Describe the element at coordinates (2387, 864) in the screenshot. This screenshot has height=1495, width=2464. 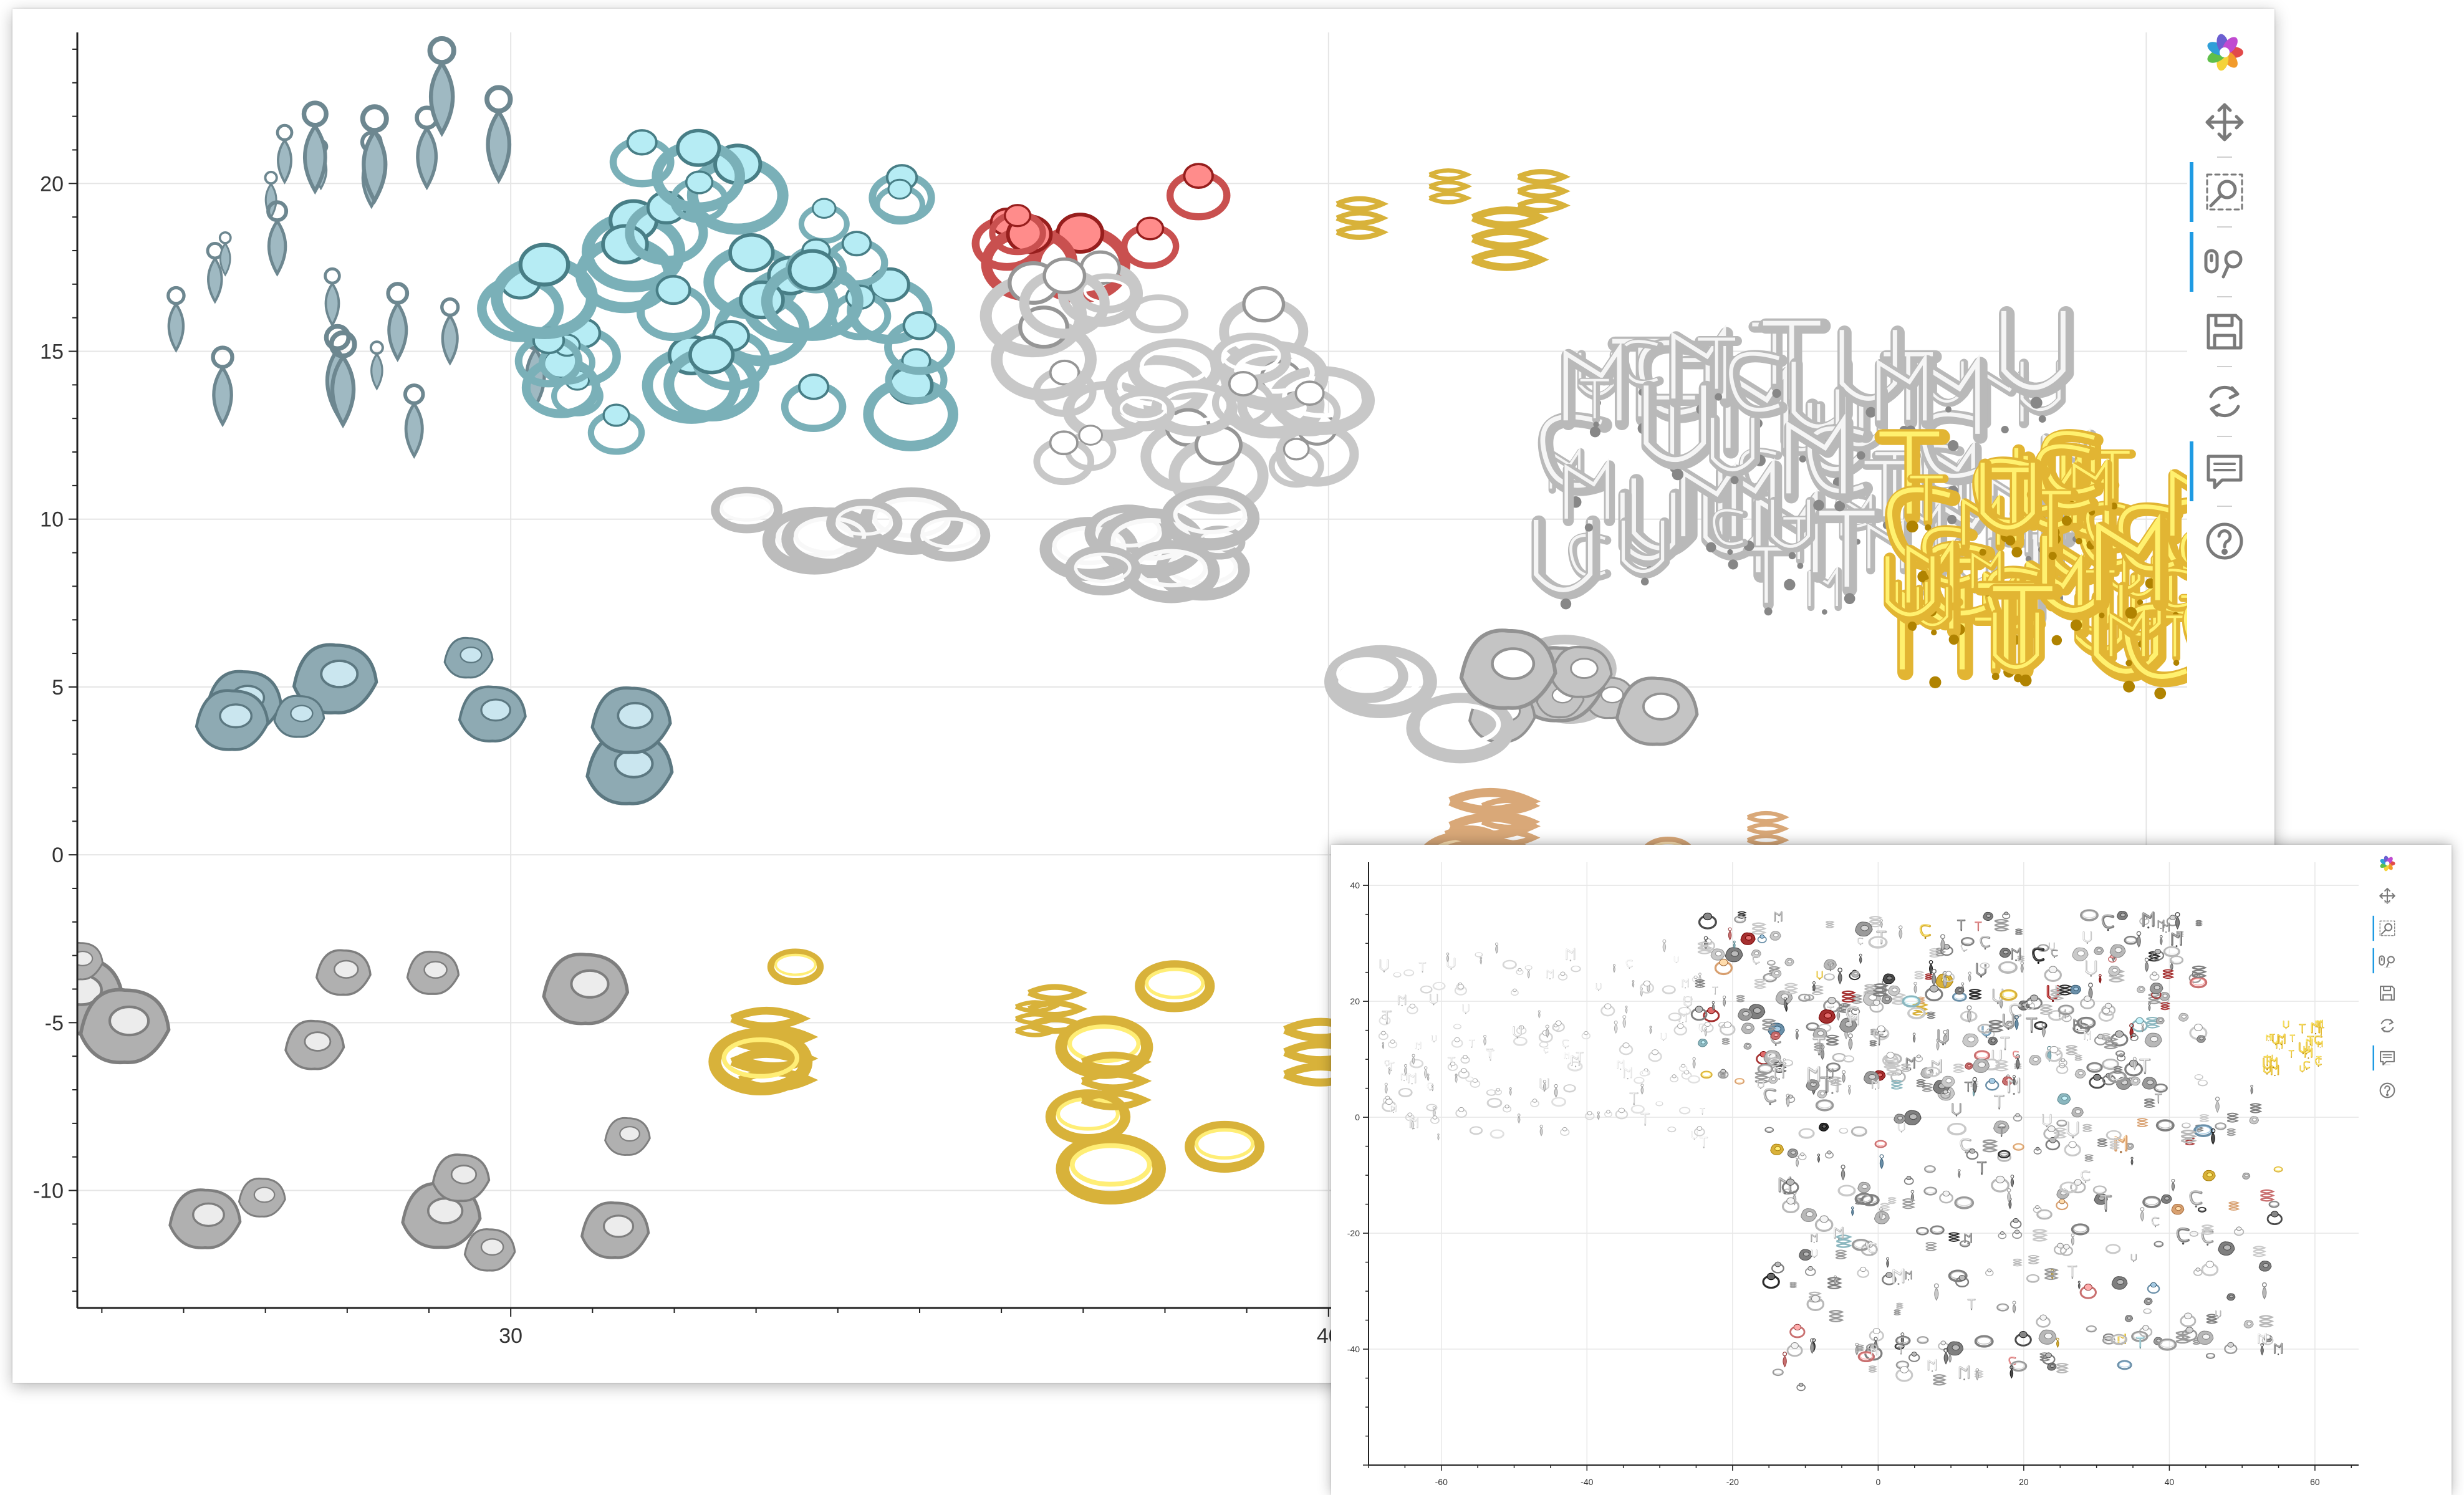
I see `toolbar-bokeh-logo` at that location.